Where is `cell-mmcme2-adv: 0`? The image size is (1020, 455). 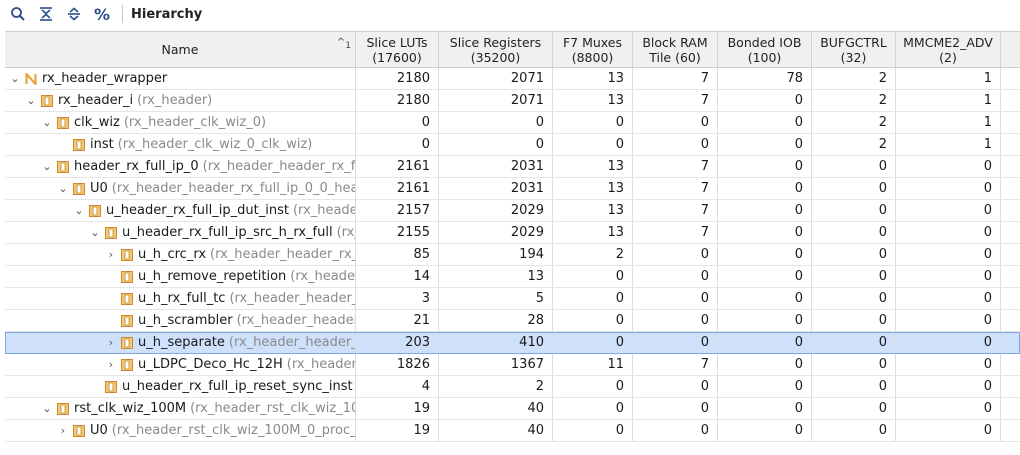 cell-mmcme2-adv: 0 is located at coordinates (948, 298).